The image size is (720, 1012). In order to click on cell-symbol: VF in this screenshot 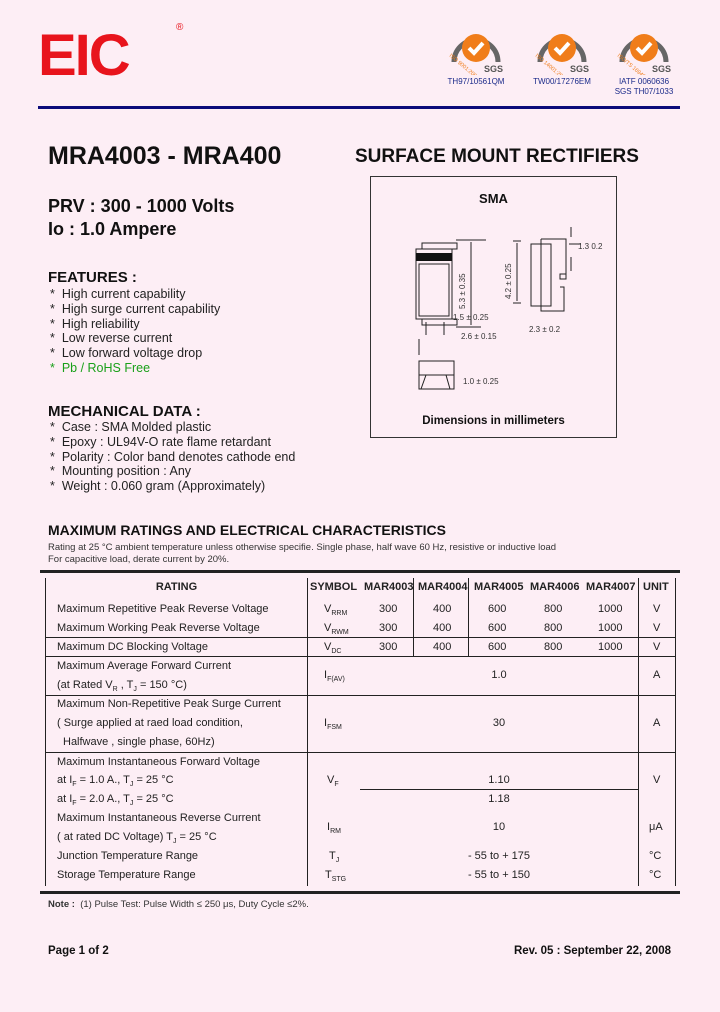, I will do `click(333, 781)`.